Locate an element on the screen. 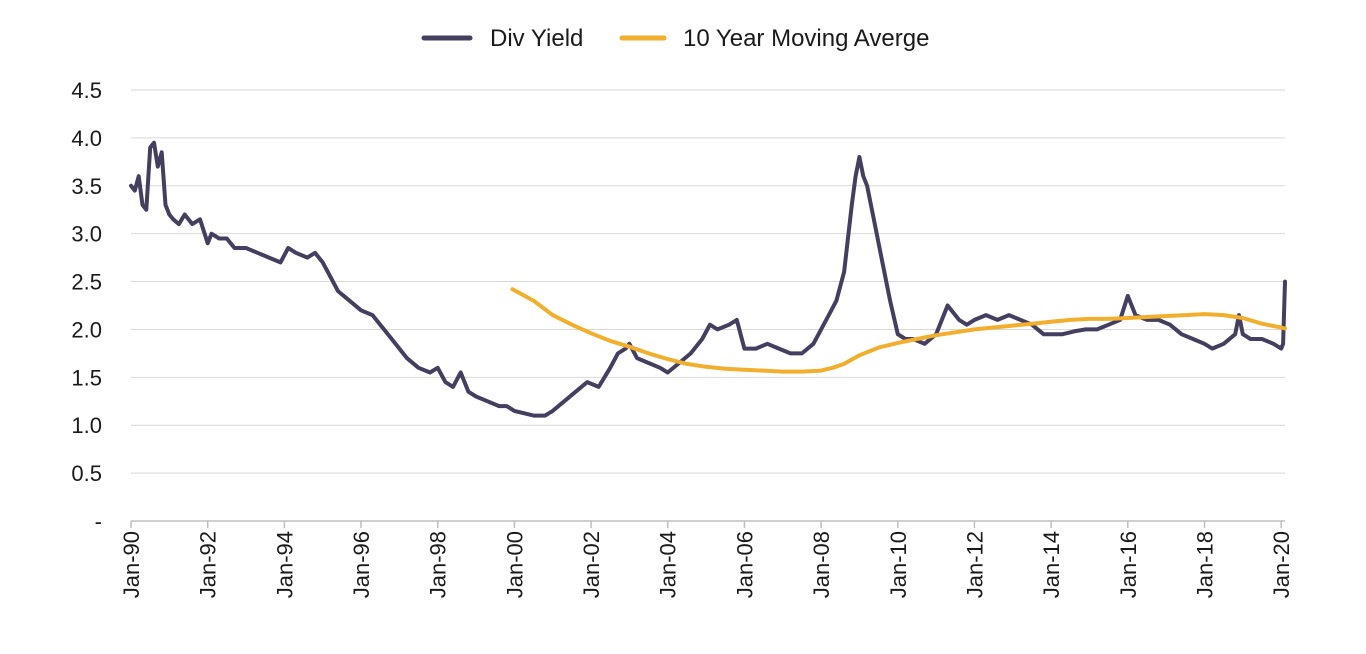 Image resolution: width=1366 pixels, height=654 pixels. x-tick-label: Jan-98 is located at coordinates (438, 564).